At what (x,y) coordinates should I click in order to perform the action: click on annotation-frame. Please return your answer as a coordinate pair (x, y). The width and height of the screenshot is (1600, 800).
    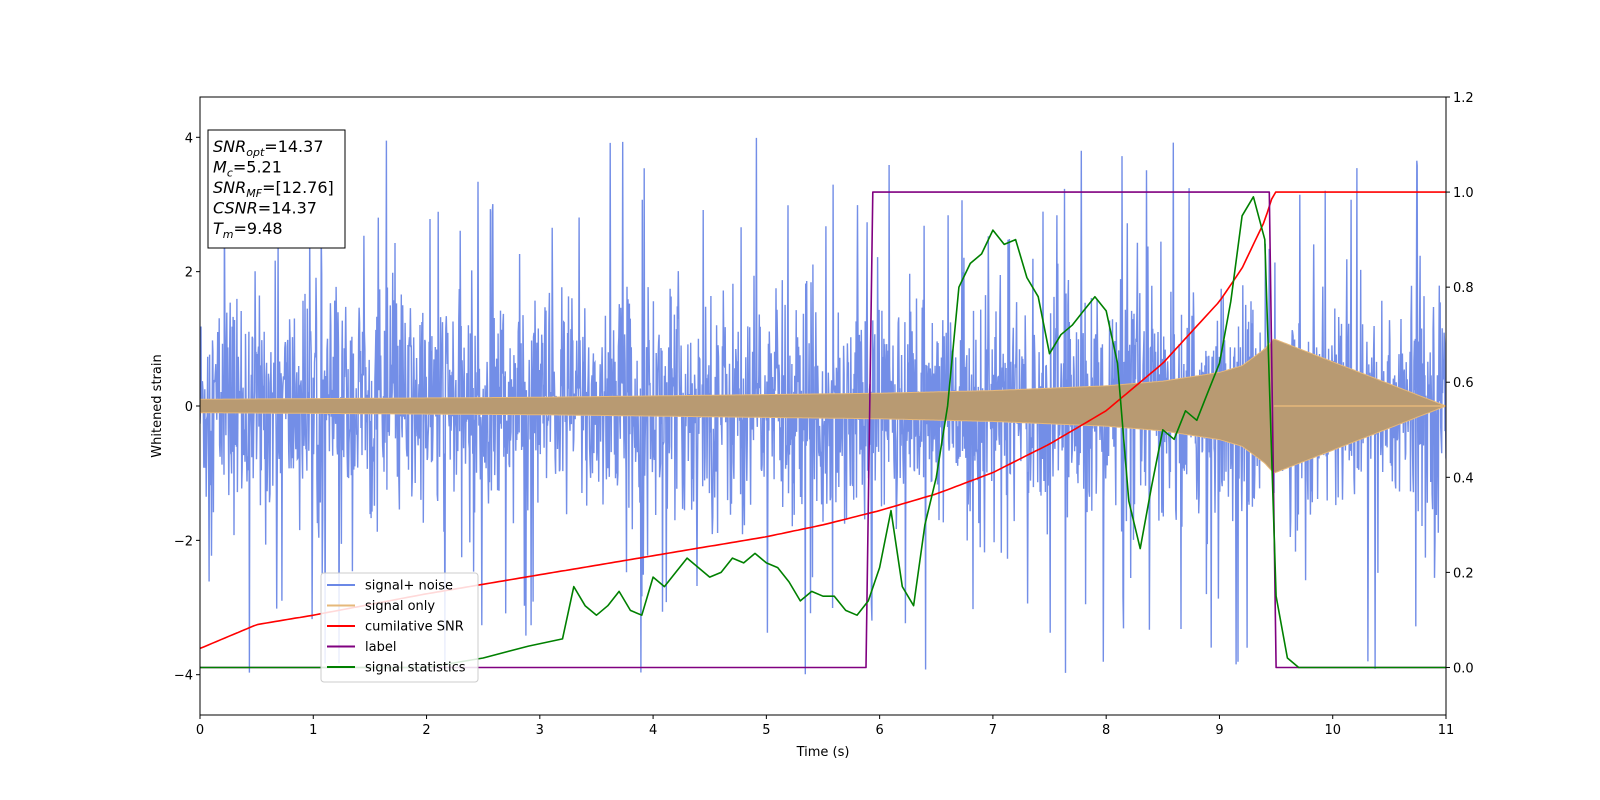
    Looking at the image, I should click on (276, 189).